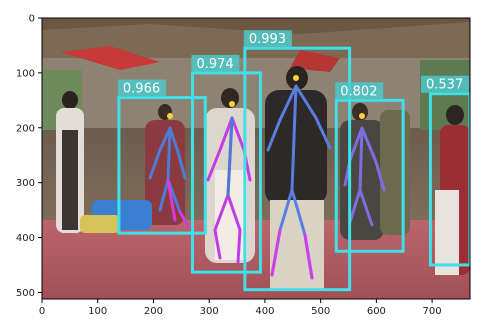 Image resolution: width=485 pixels, height=323 pixels. I want to click on score-label: 0.537, so click(444, 85).